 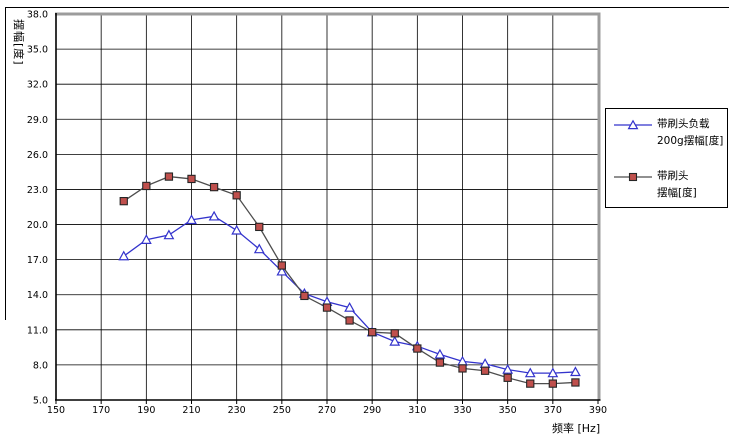 I want to click on x-tick-label: 310, so click(x=417, y=410).